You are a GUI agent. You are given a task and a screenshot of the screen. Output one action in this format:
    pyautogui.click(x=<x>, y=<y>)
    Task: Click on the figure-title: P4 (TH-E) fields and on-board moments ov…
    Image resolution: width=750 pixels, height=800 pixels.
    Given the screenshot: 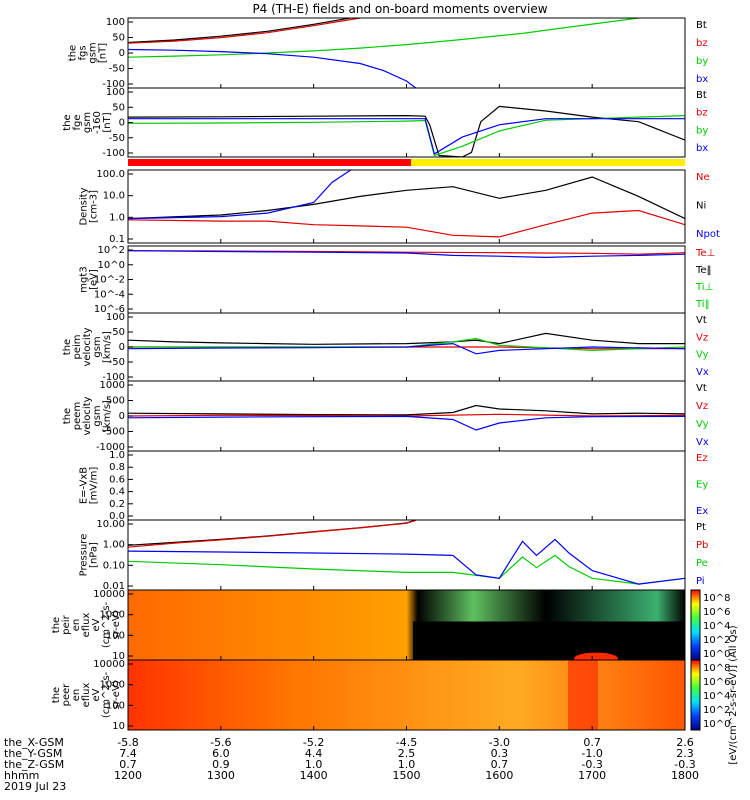 What is the action you would take?
    pyautogui.click(x=399, y=9)
    